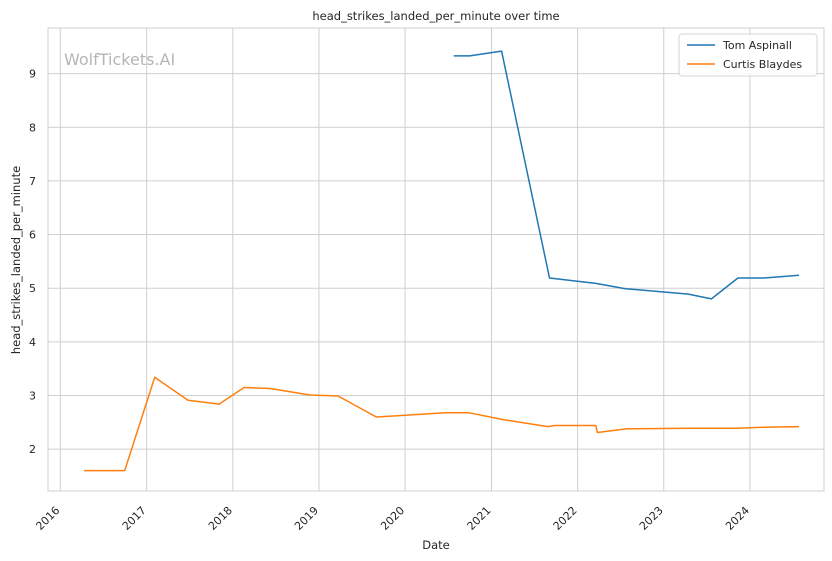  What do you see at coordinates (16, 260) in the screenshot?
I see `y-axis-label: head_strikes_landed_per_minute` at bounding box center [16, 260].